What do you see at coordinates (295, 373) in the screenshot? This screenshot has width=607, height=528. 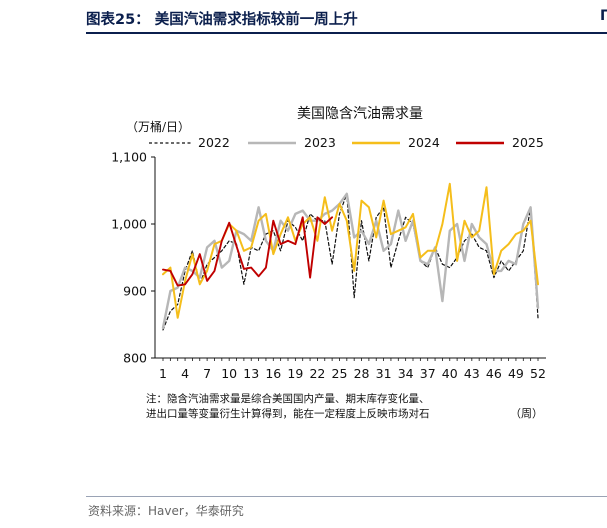 I see `x-tick-label: 19` at bounding box center [295, 373].